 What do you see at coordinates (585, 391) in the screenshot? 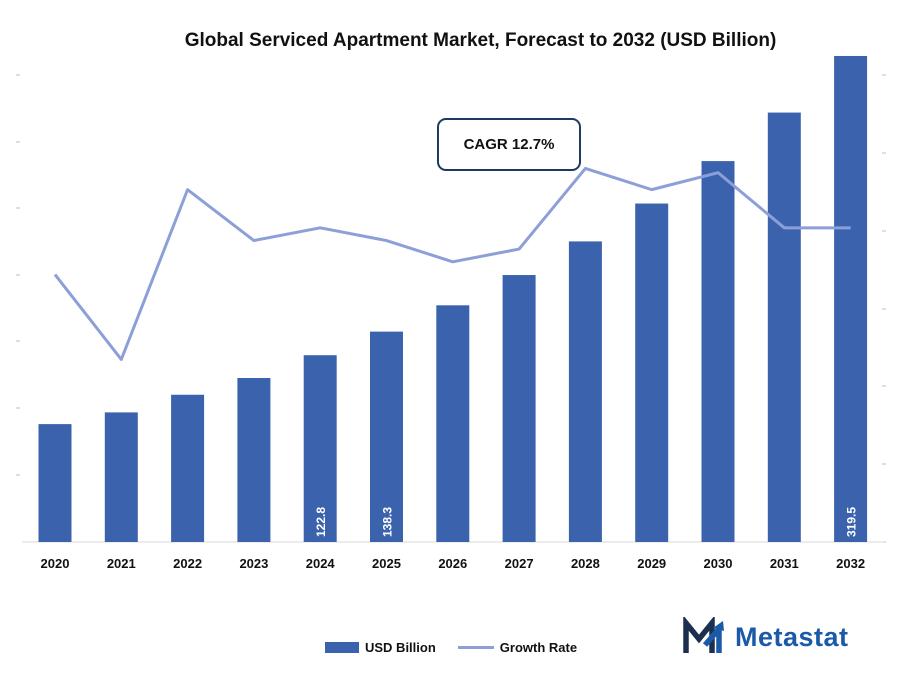
I see `bar-2028` at bounding box center [585, 391].